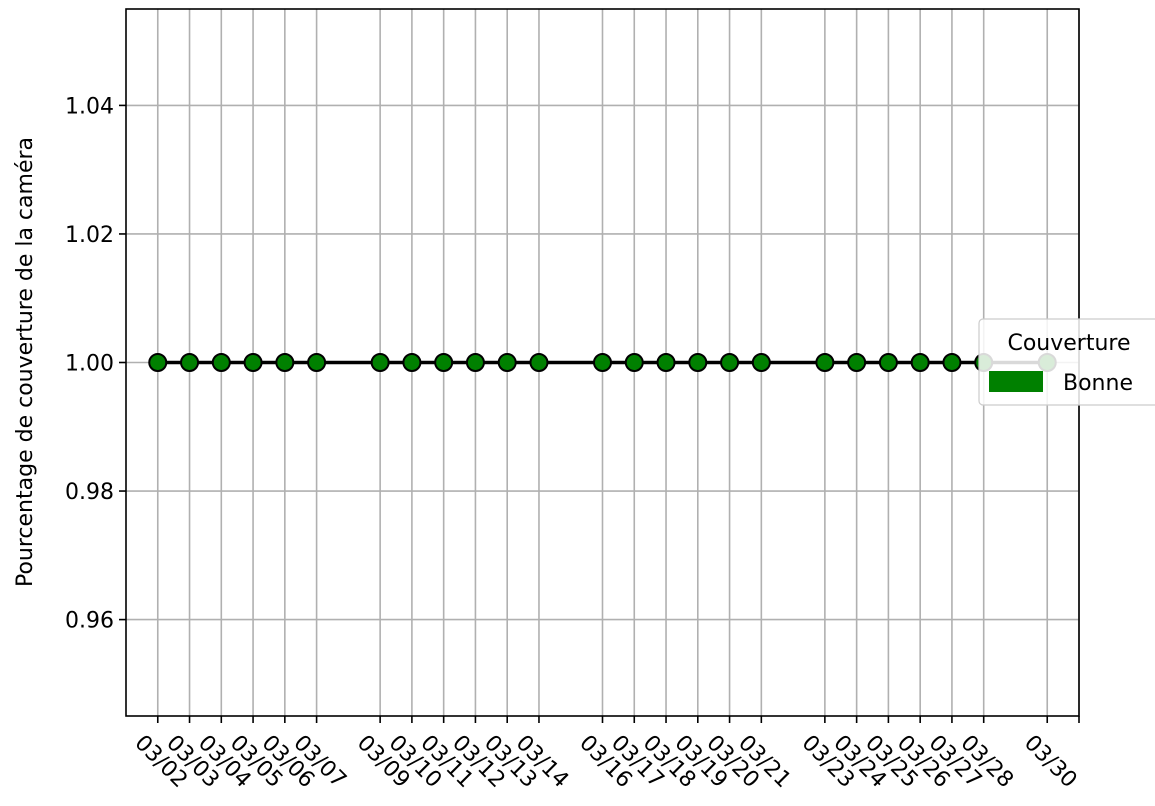 This screenshot has height=806, width=1155. What do you see at coordinates (1098, 383) in the screenshot?
I see `legend-entry-label: Bonne` at bounding box center [1098, 383].